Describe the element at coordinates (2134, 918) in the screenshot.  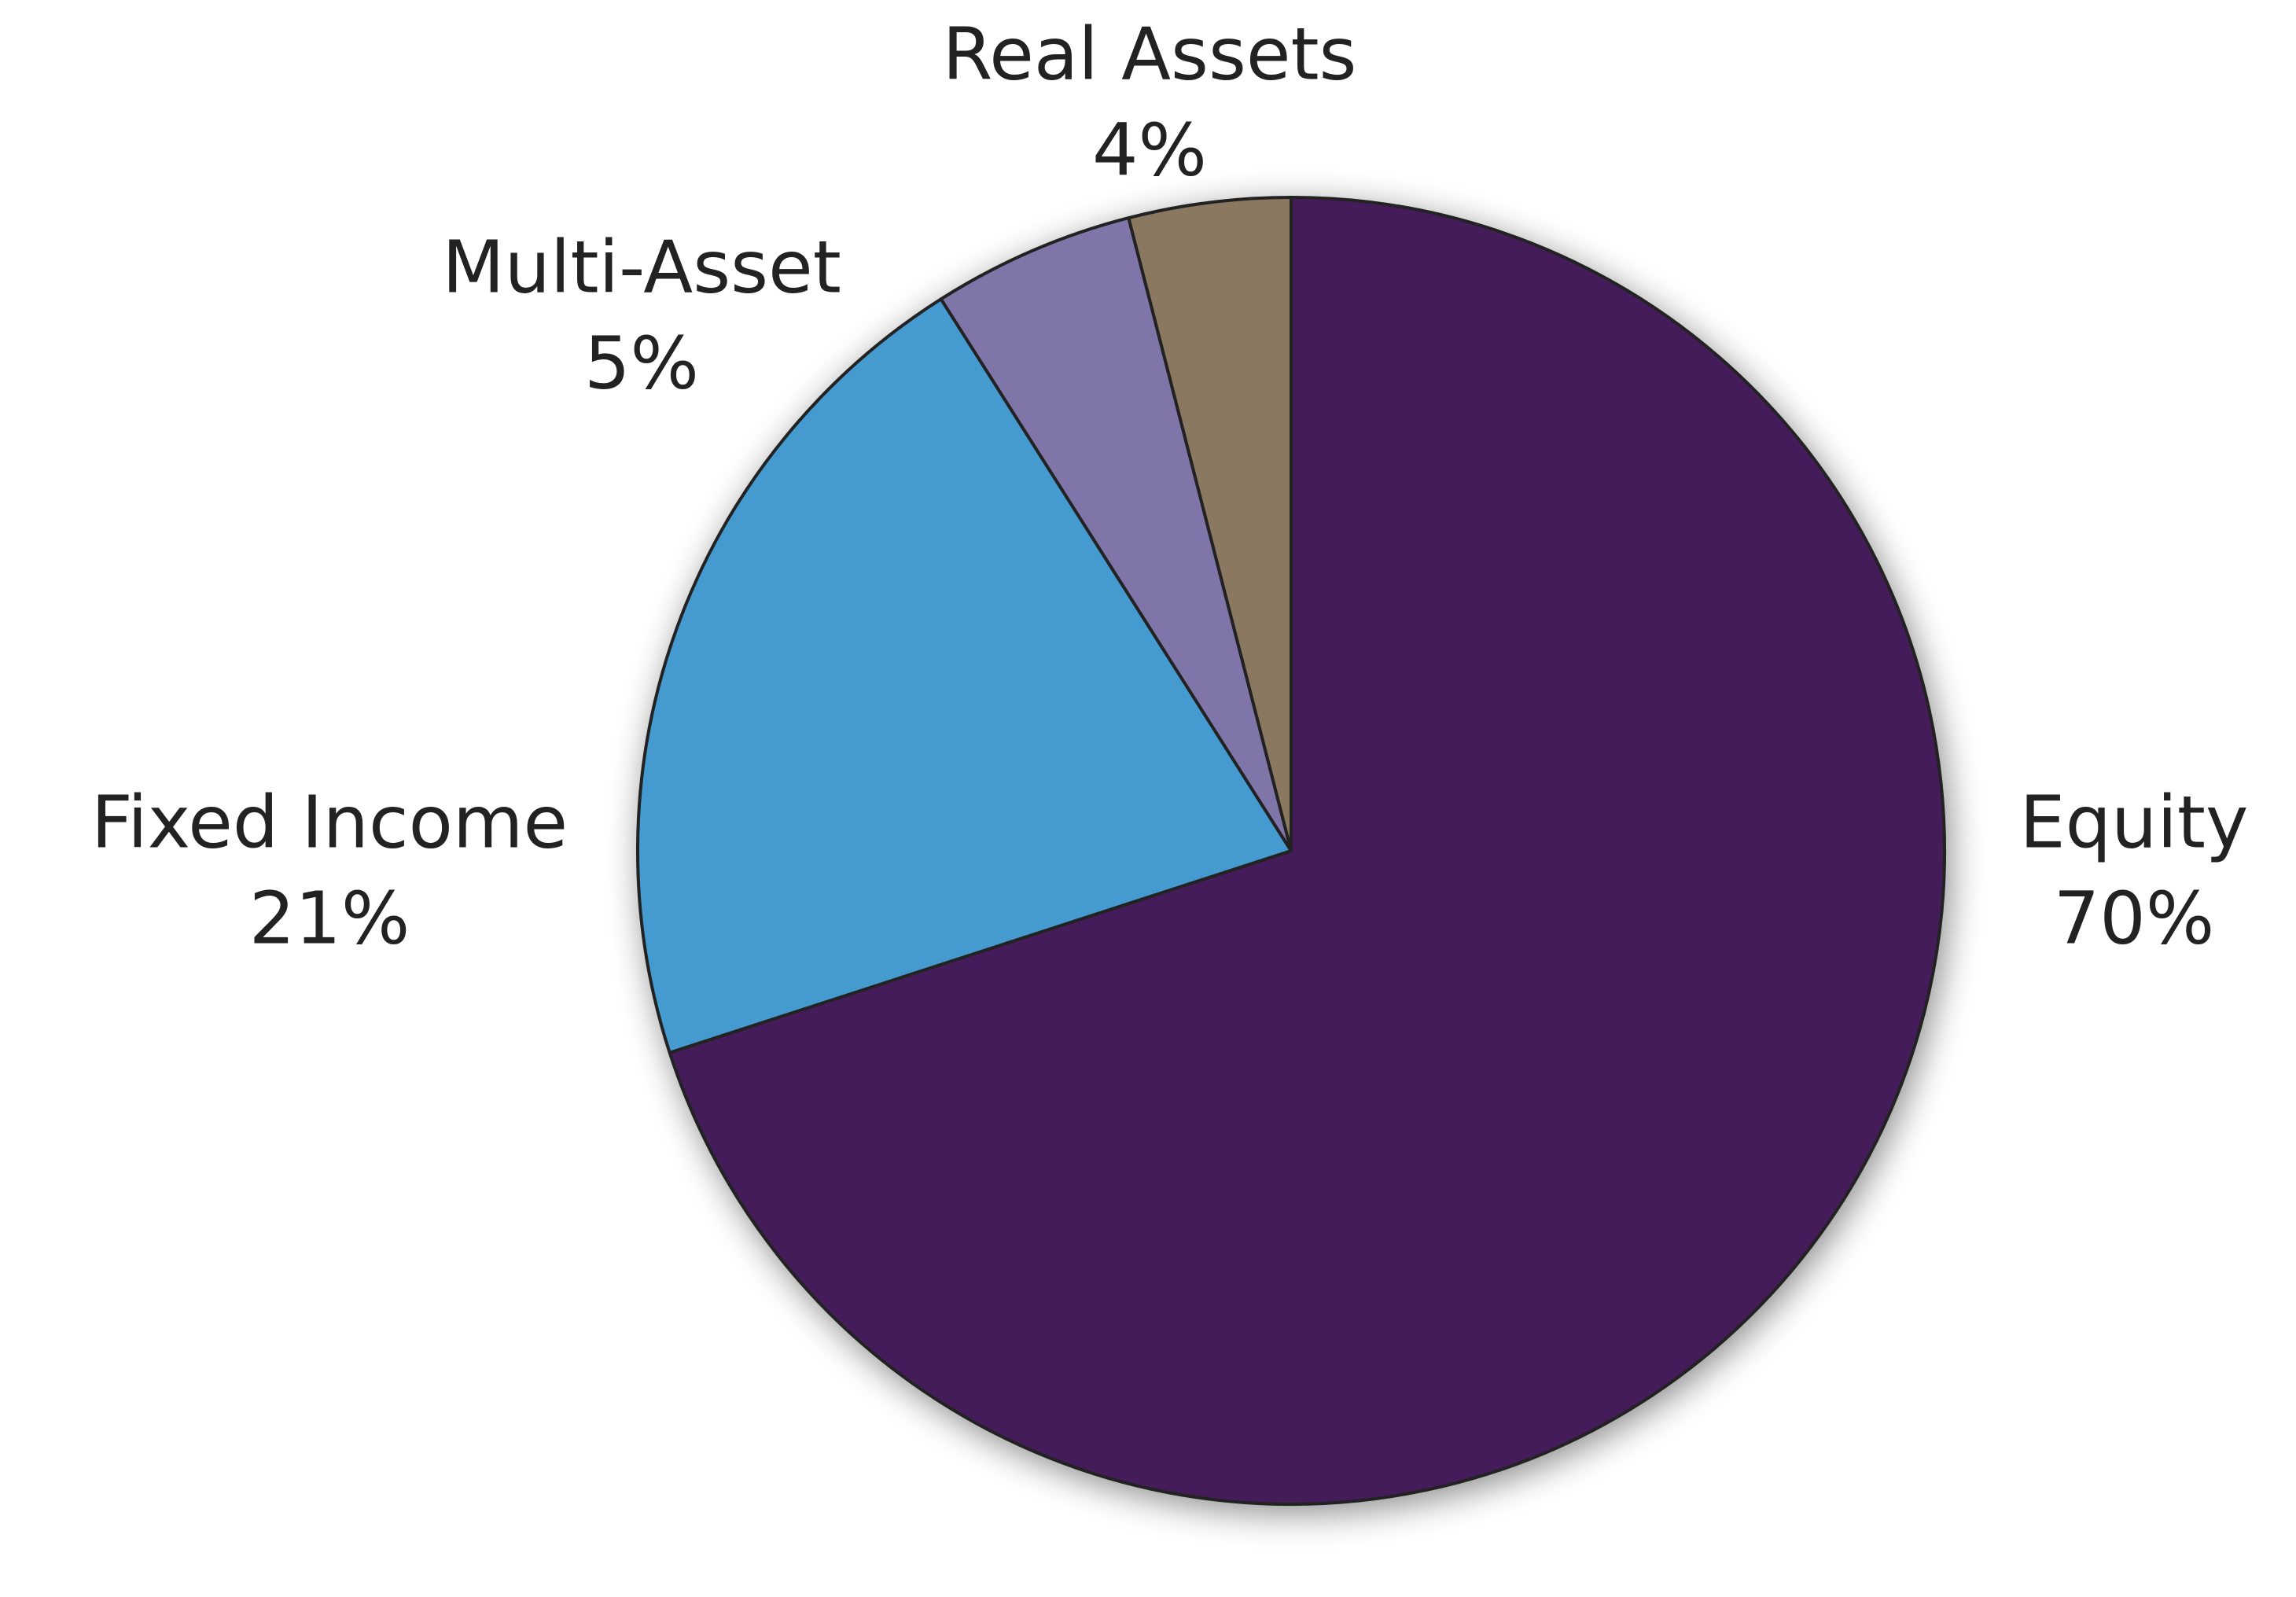
I see `value-label: 70%` at that location.